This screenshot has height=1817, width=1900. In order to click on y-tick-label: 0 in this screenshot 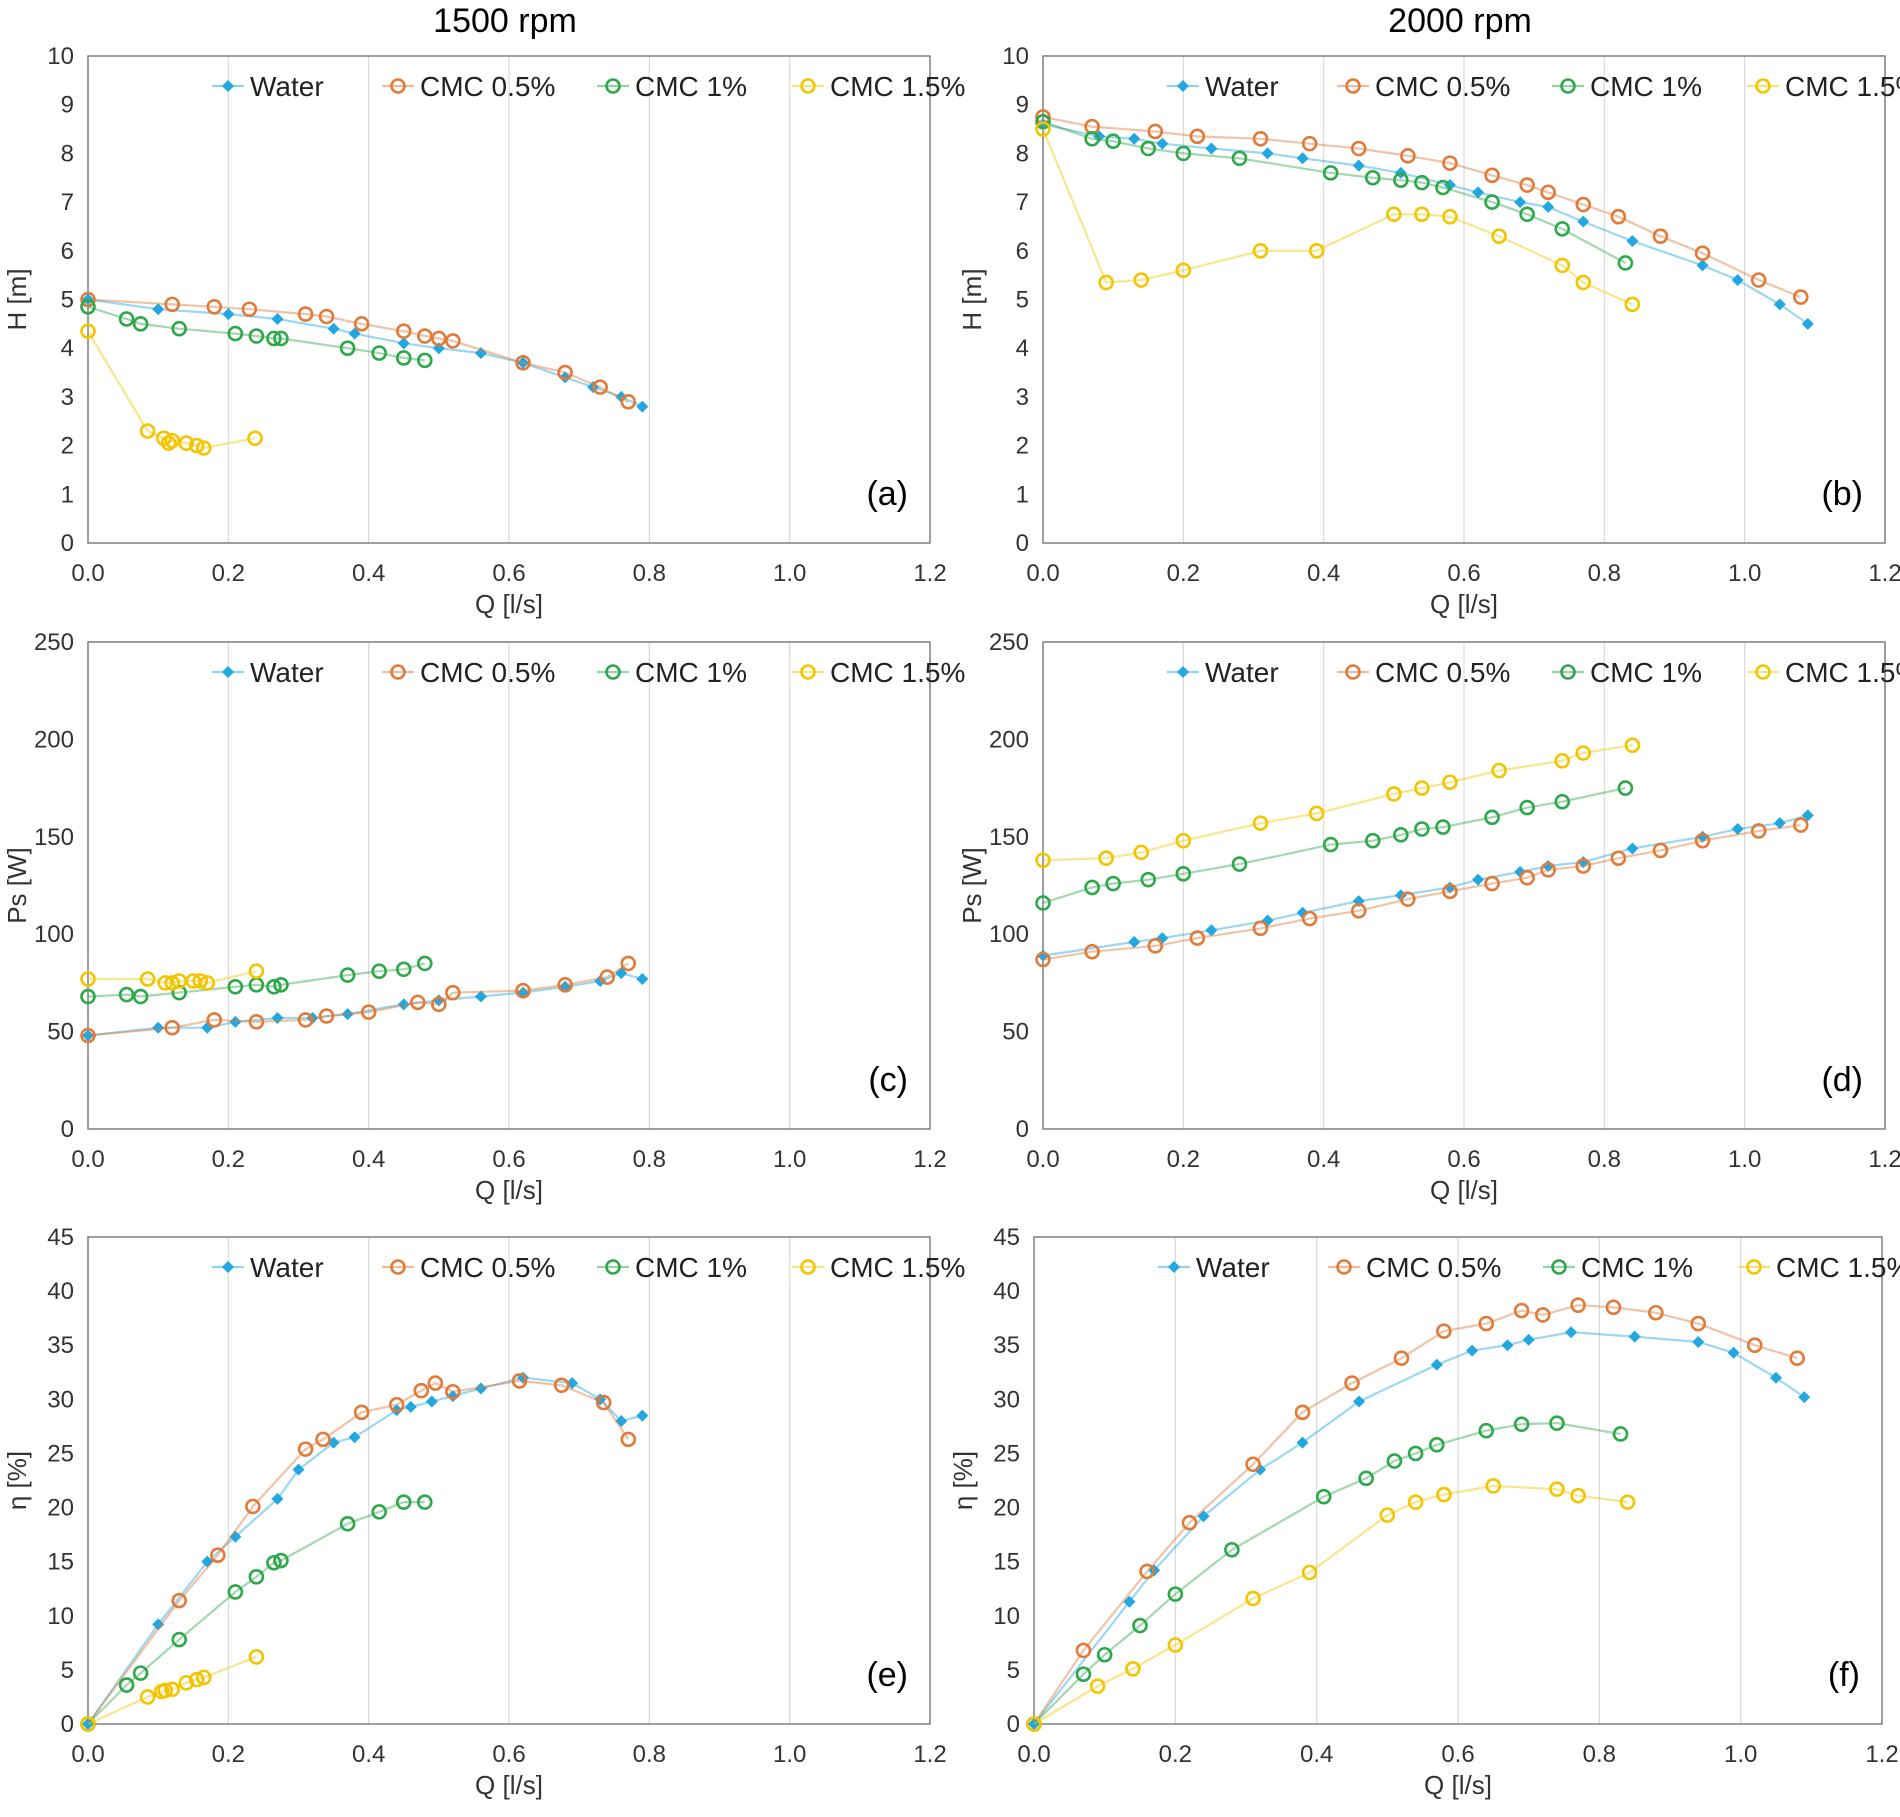, I will do `click(1013, 1724)`.